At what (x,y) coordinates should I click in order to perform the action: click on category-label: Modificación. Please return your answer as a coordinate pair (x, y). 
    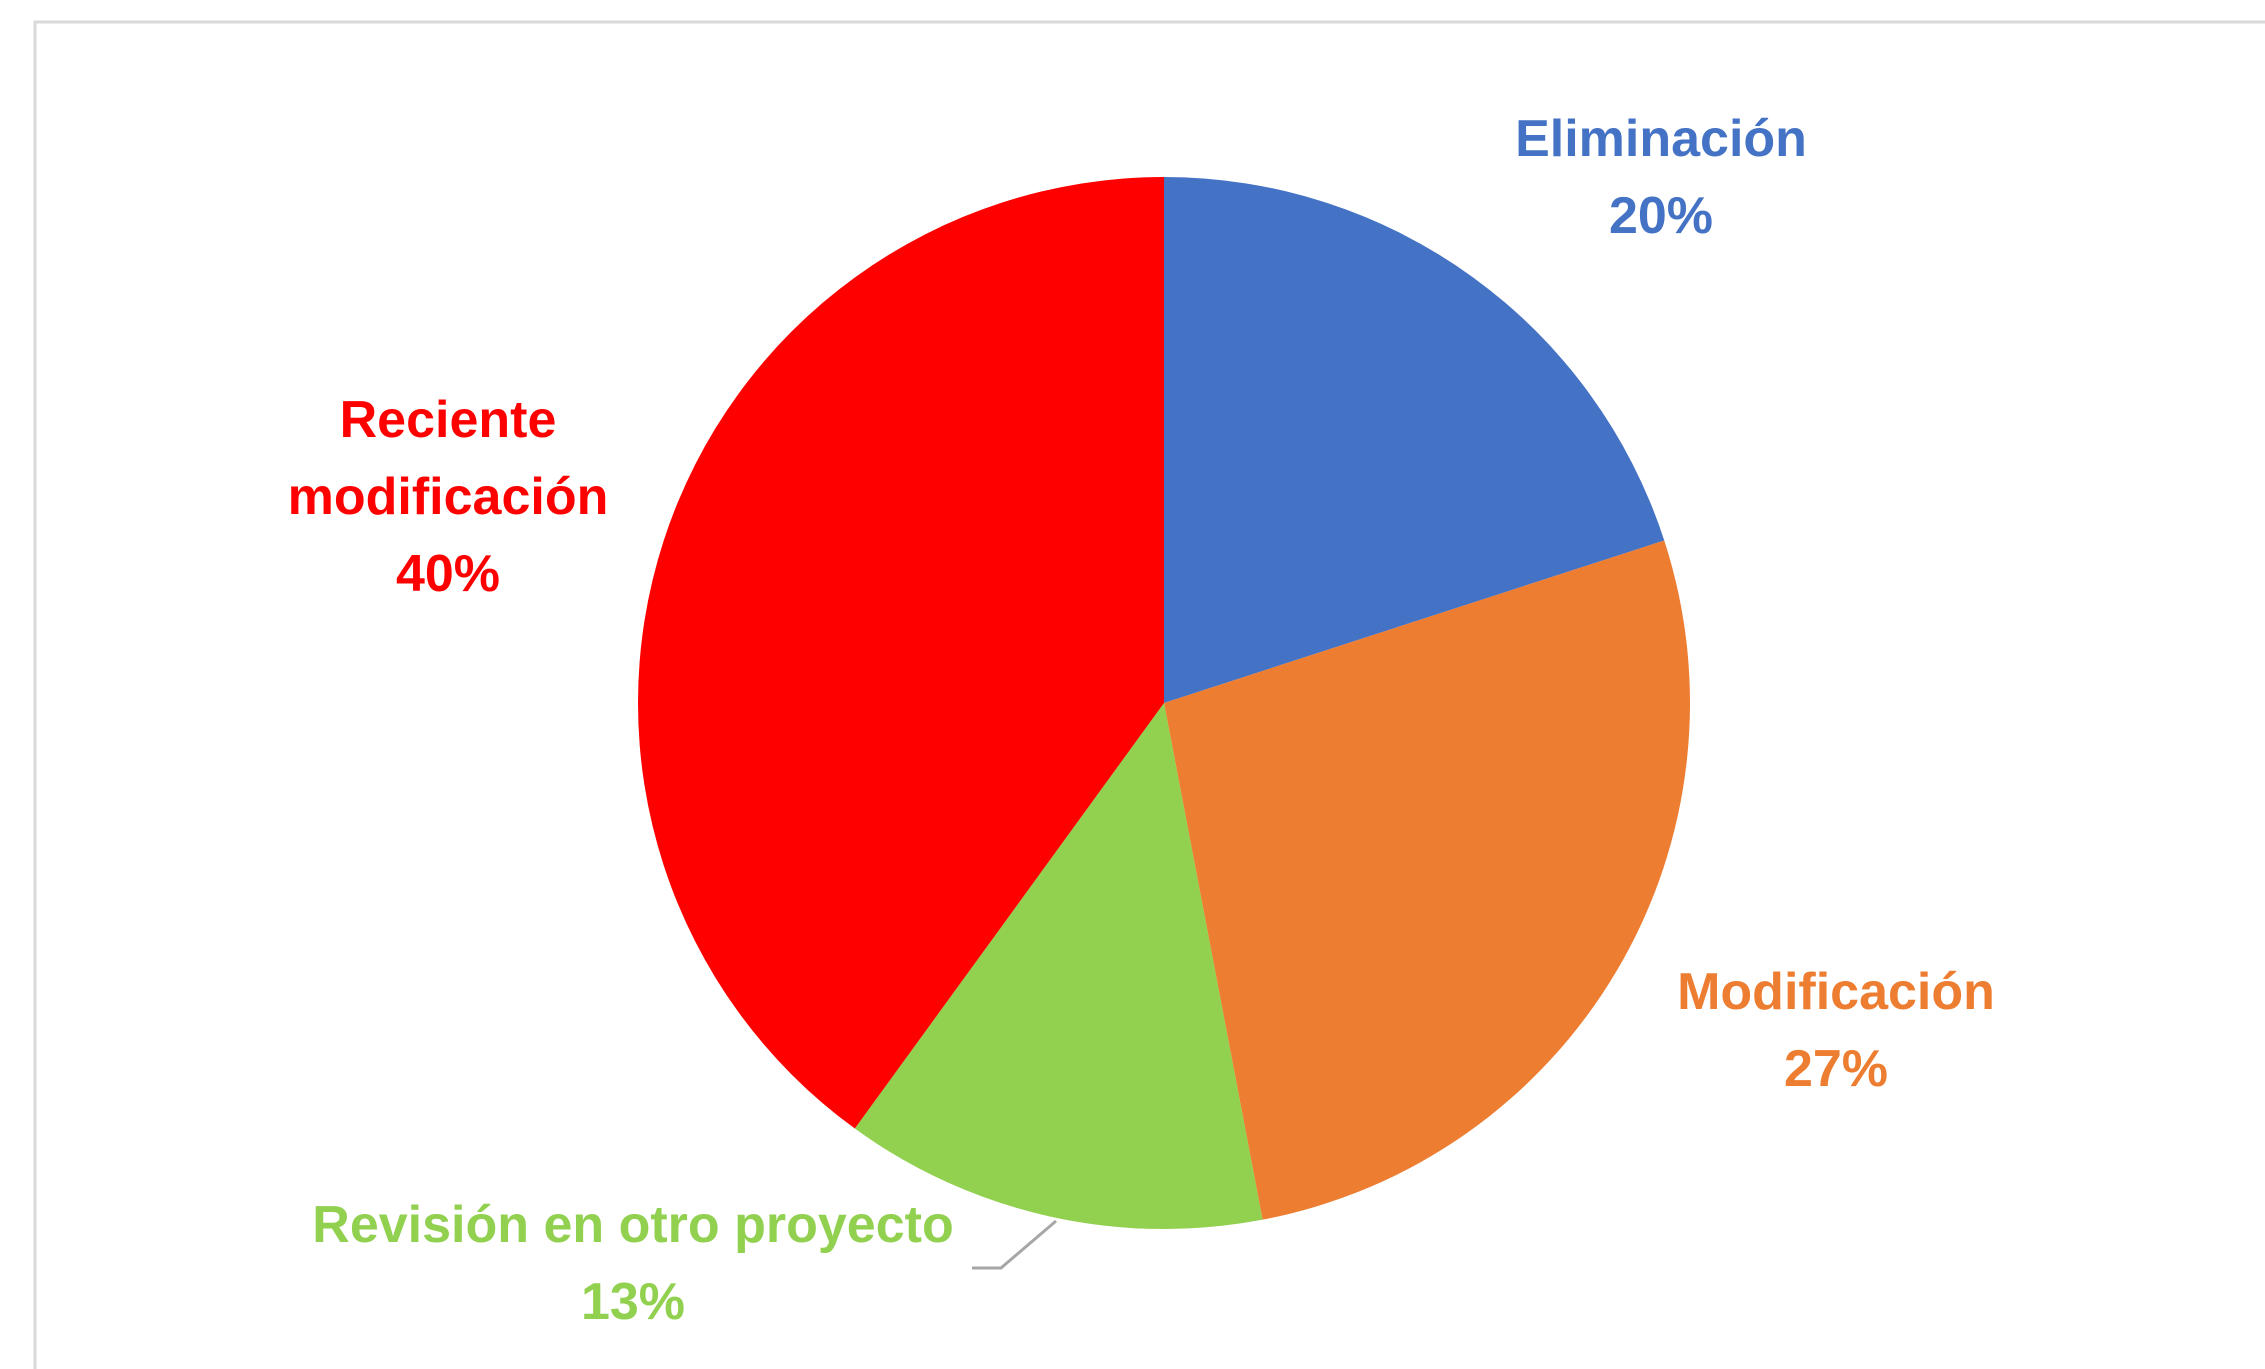
    Looking at the image, I should click on (1836, 992).